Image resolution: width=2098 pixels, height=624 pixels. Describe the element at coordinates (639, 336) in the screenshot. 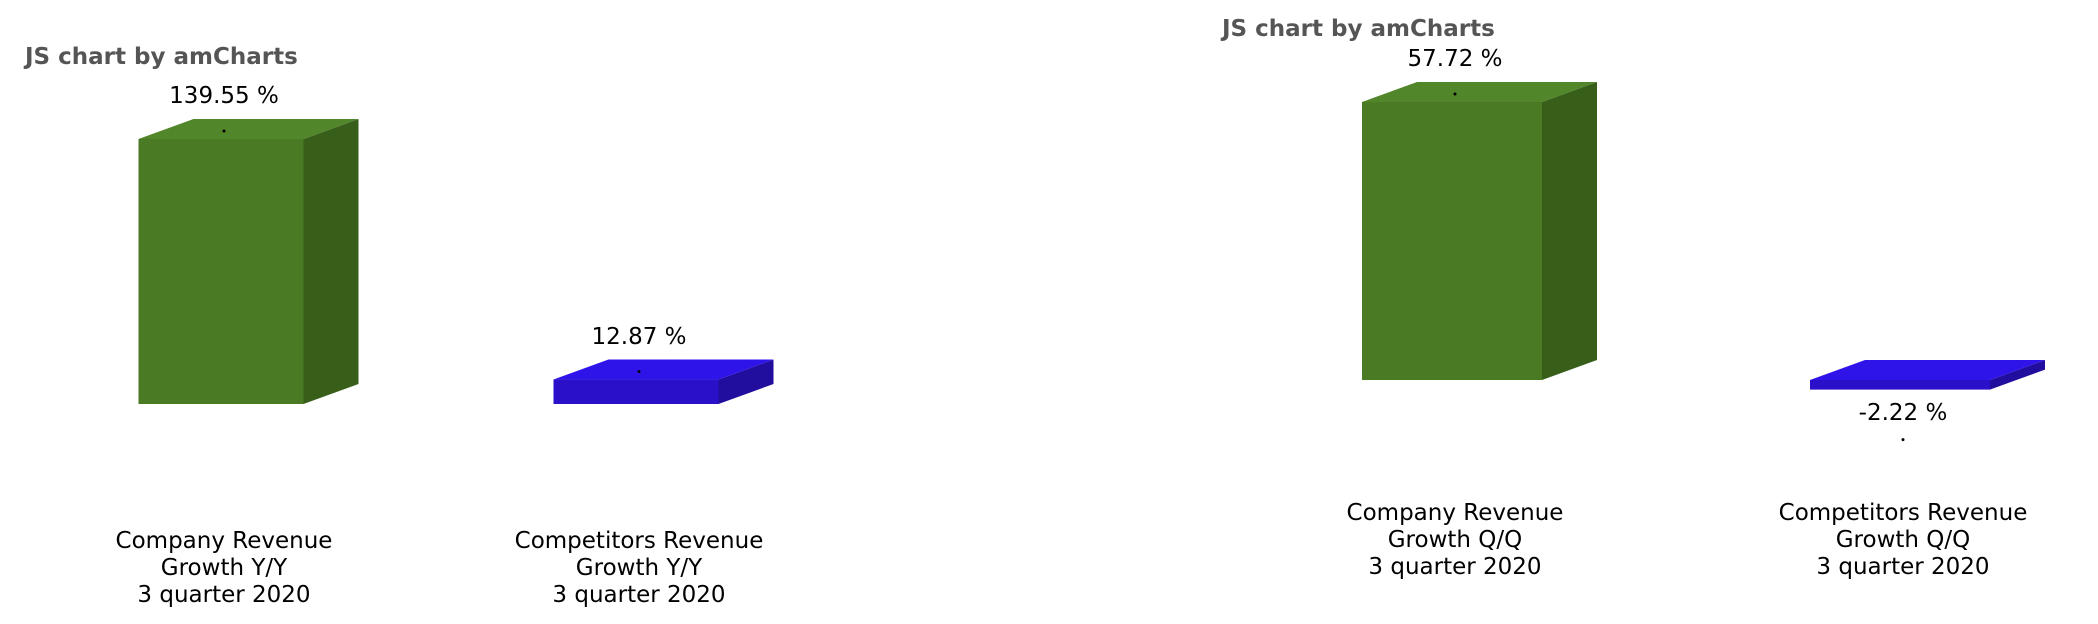

I see `bar-value-label: 12.87 %` at that location.